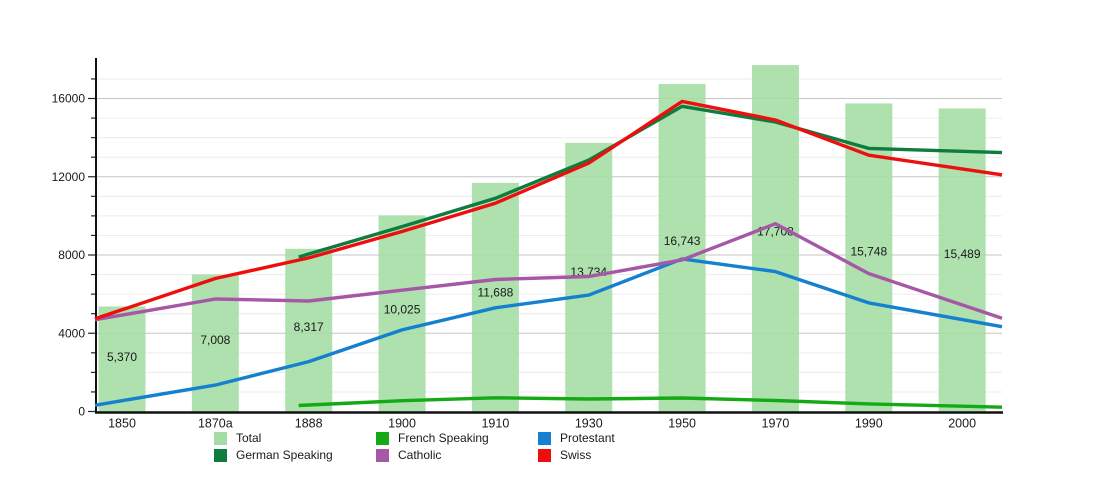 The height and width of the screenshot is (500, 1100). I want to click on x-tick-label: 1900, so click(402, 424).